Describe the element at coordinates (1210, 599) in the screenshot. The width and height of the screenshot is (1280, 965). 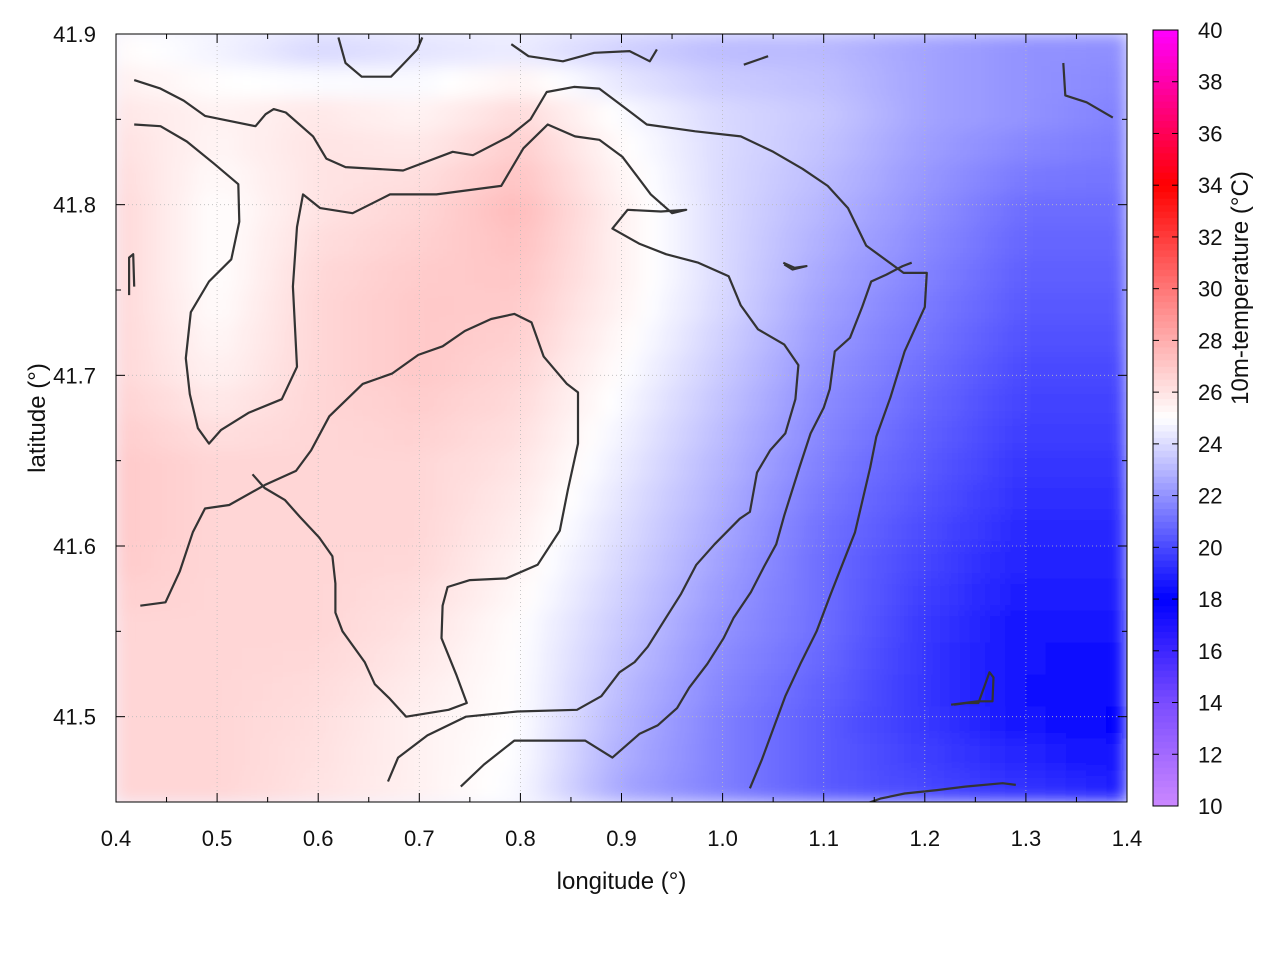
I see `colorbar-tick-label: 18` at that location.